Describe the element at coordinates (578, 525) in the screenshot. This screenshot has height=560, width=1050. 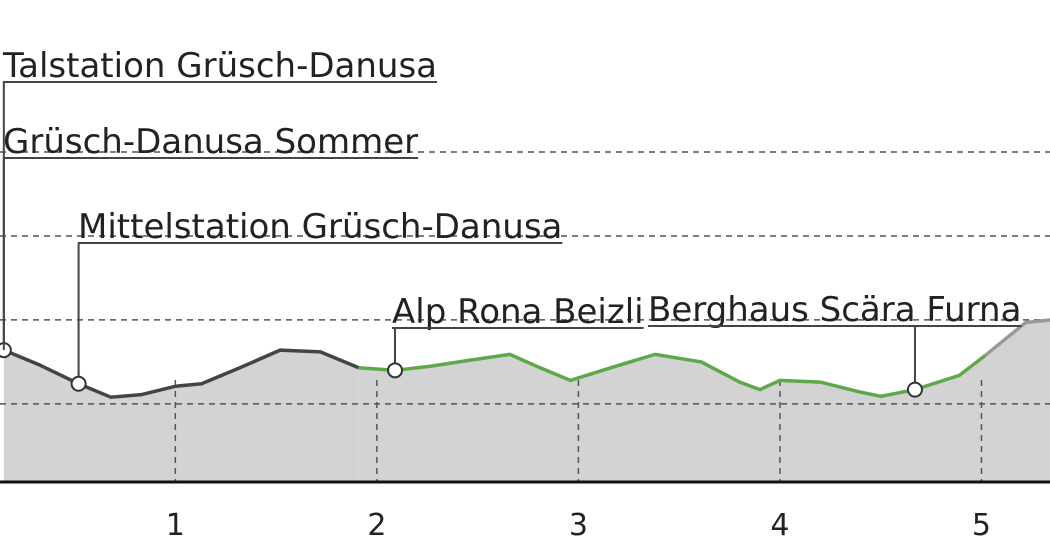
I see `x-tick-label: 3` at that location.